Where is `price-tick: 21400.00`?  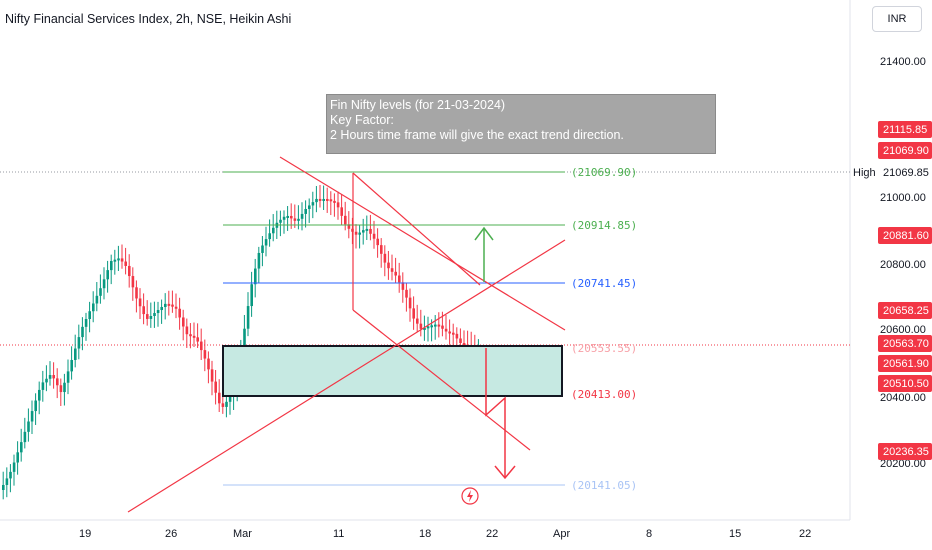 price-tick: 21400.00 is located at coordinates (903, 62).